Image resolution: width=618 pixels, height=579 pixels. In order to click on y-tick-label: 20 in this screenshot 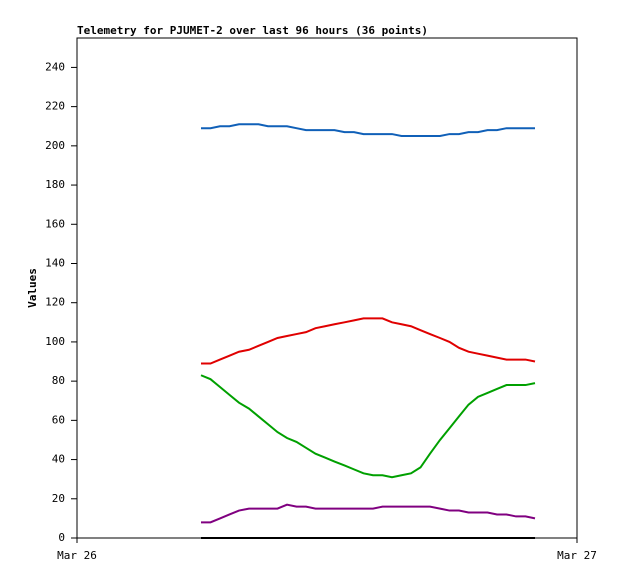, I will do `click(58, 498)`.